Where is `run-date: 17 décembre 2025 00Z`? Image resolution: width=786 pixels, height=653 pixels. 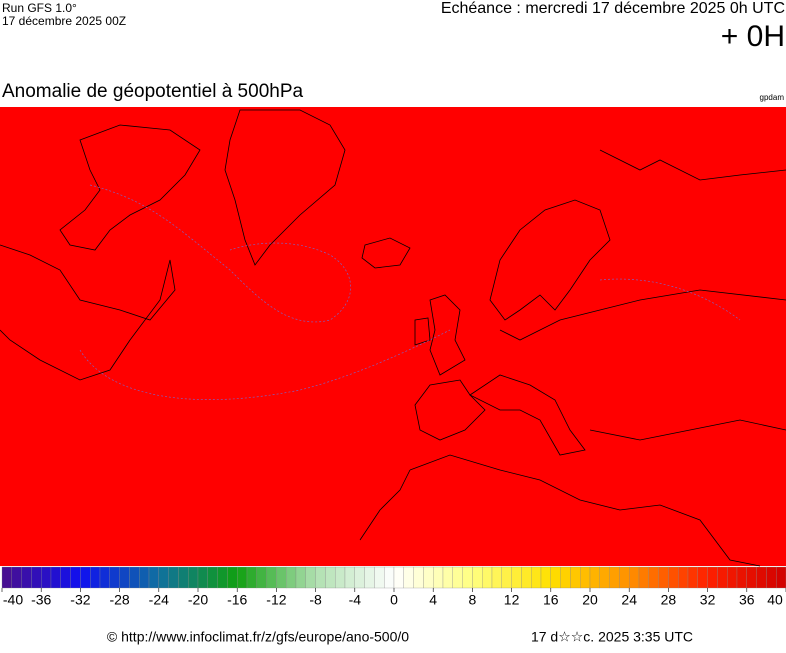 run-date: 17 décembre 2025 00Z is located at coordinates (64, 21).